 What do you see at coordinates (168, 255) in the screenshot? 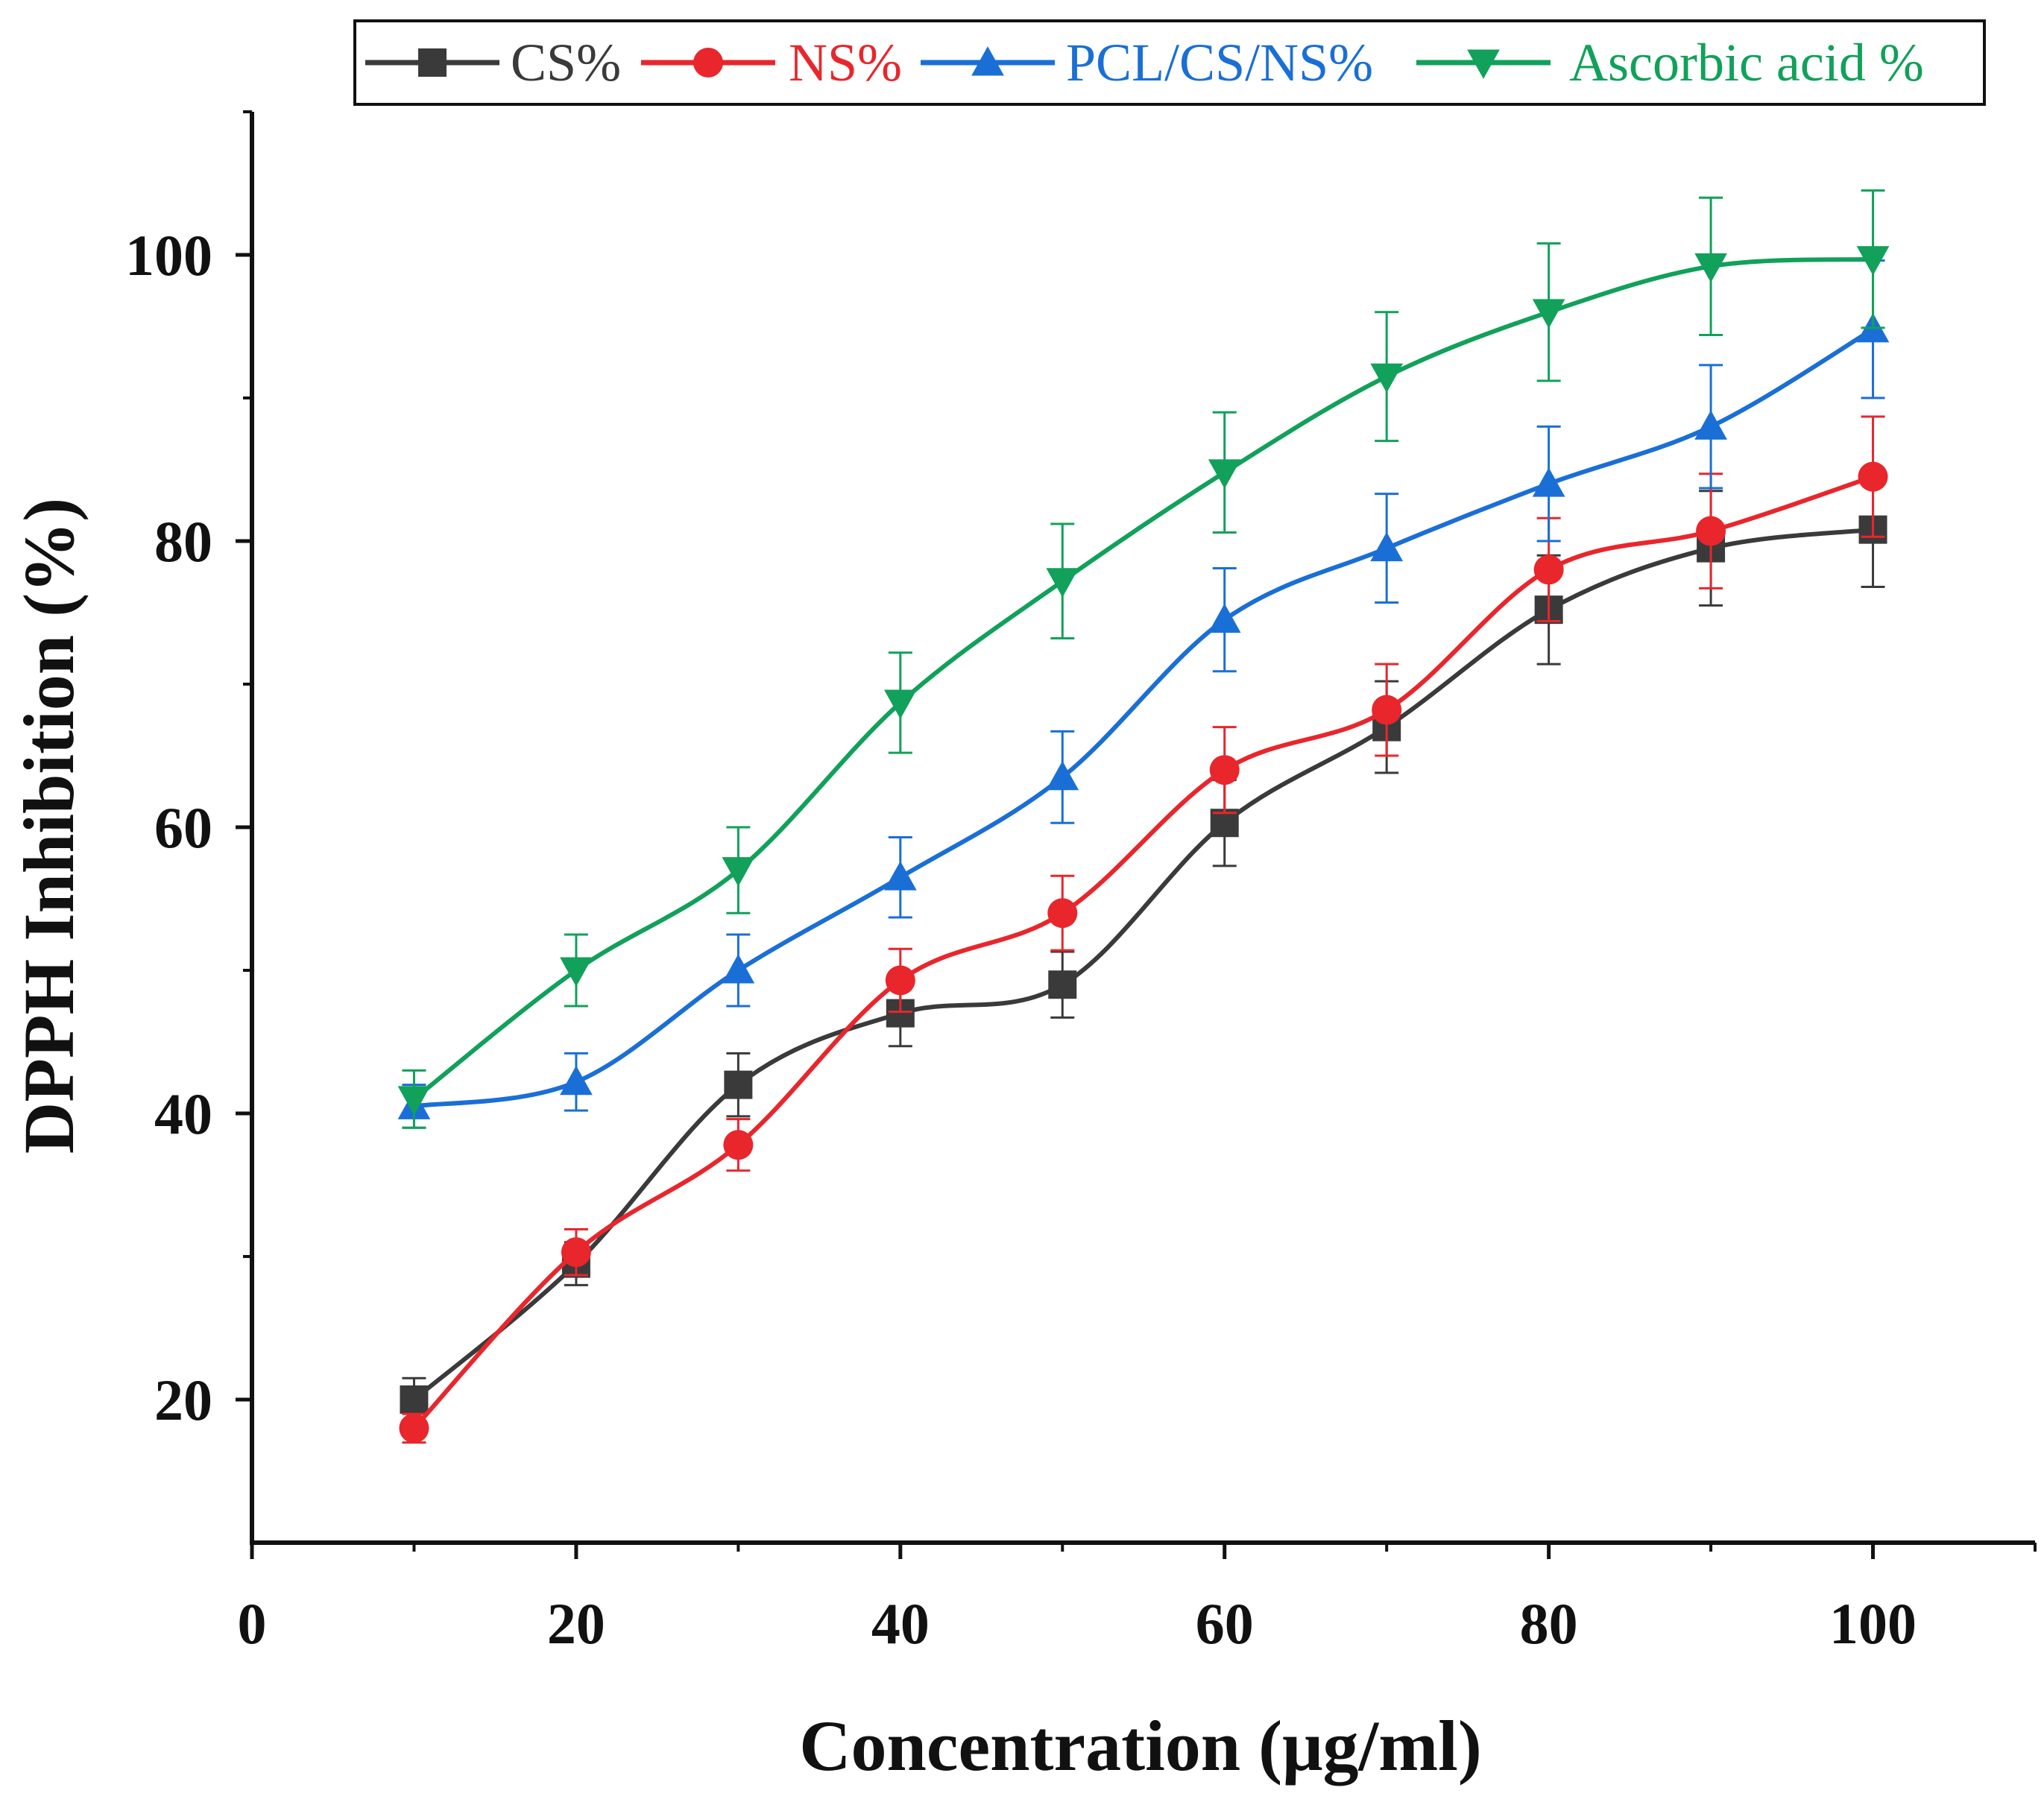
I see `y-tick-label: 100` at bounding box center [168, 255].